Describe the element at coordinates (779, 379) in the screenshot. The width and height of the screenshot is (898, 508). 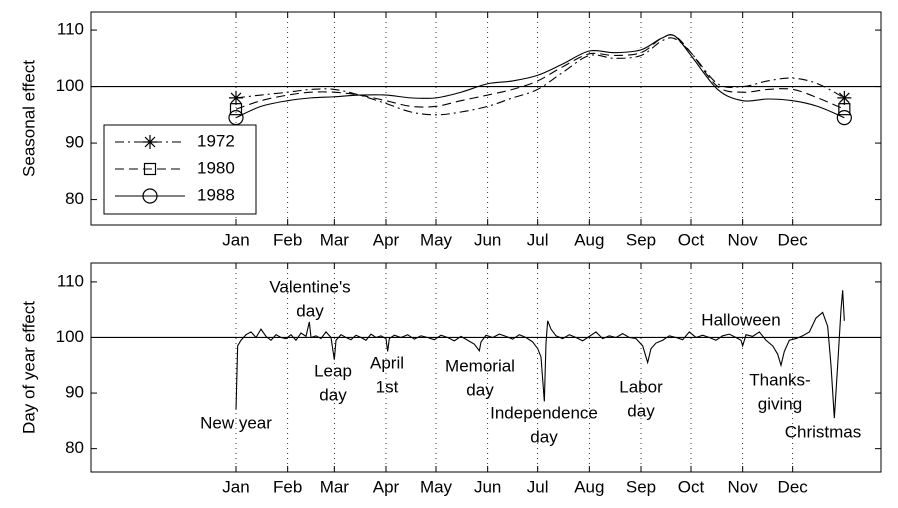
I see `annotation: Thanks-` at that location.